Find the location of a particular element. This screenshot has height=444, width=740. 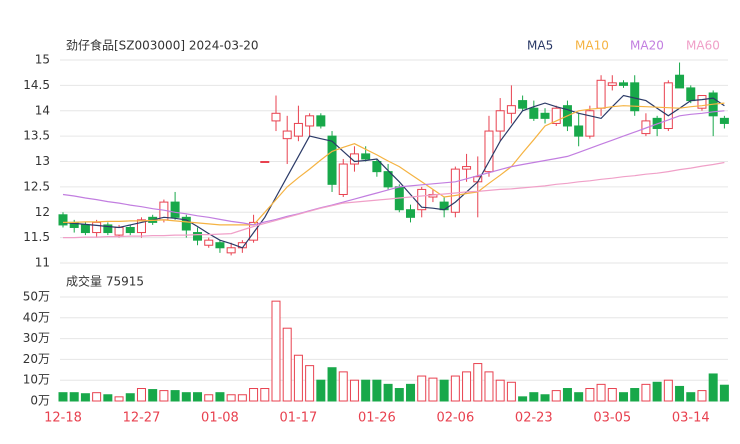

x-tick-label: 01-26 is located at coordinates (377, 418).